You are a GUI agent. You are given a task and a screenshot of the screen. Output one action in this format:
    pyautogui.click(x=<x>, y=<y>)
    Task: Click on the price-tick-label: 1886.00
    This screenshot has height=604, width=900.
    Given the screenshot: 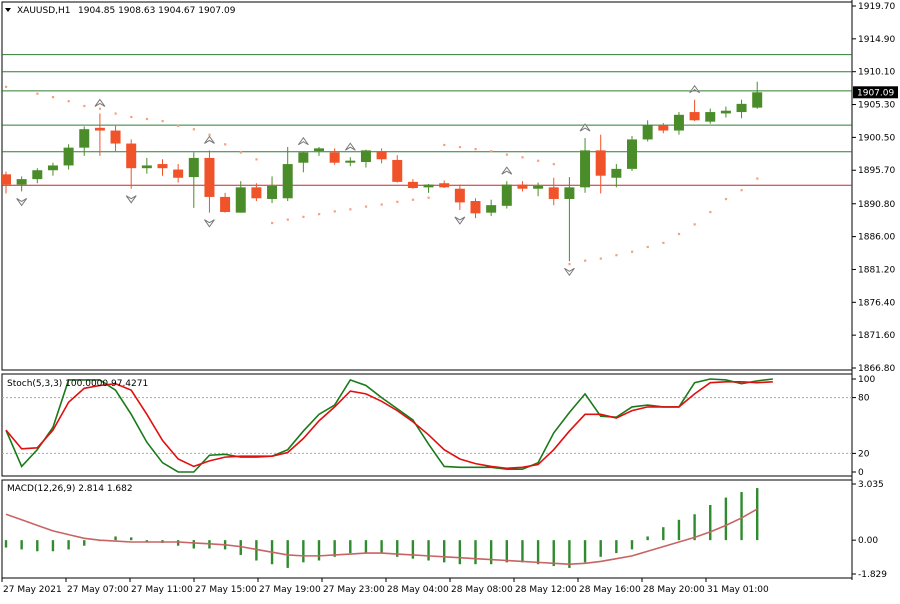 What is the action you would take?
    pyautogui.click(x=876, y=238)
    